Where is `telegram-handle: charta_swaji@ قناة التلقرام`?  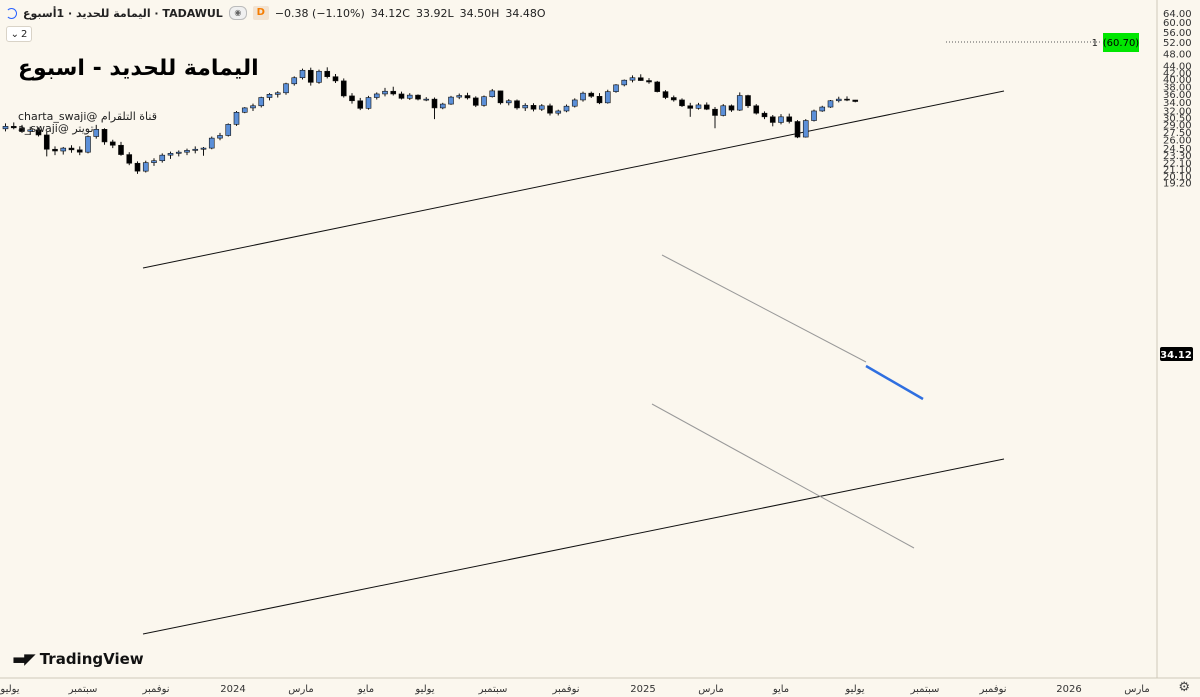 telegram-handle: charta_swaji@ قناة التلقرام is located at coordinates (87, 116).